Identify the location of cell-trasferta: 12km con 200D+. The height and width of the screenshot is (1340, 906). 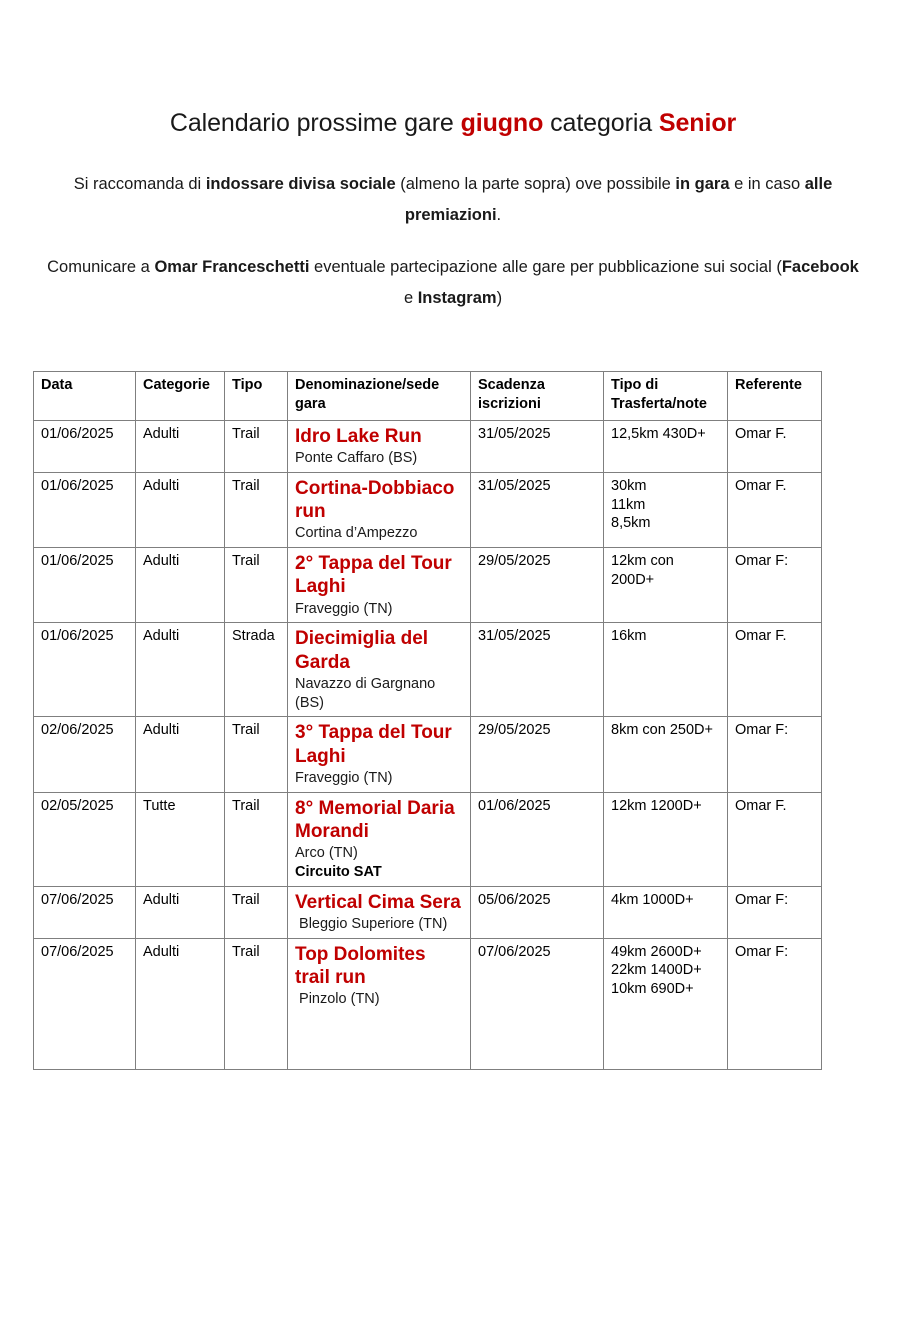
(665, 585).